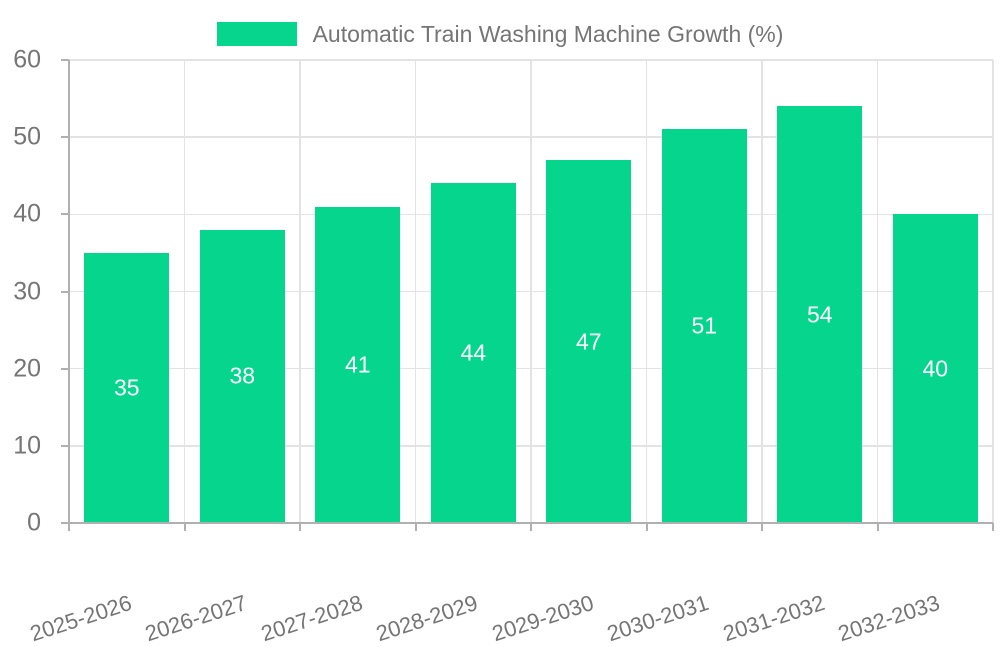 This screenshot has width=1000, height=647. I want to click on x-axis-line, so click(527, 523).